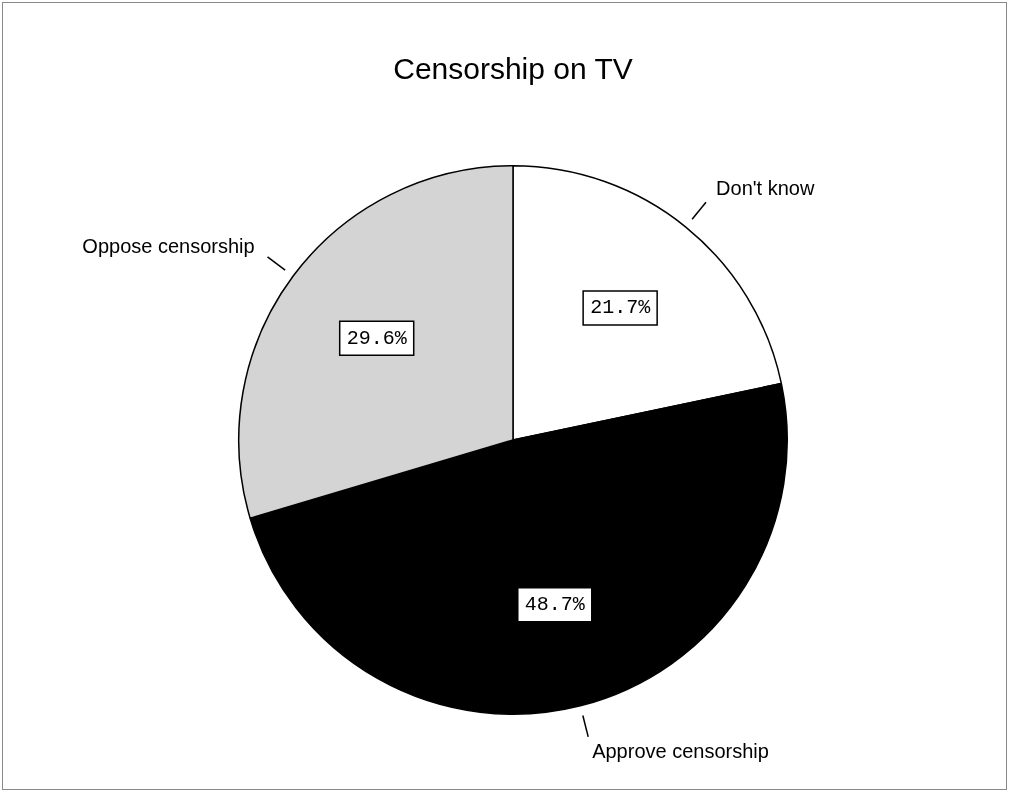 The height and width of the screenshot is (794, 1011). I want to click on data-label: 29.6%, so click(377, 338).